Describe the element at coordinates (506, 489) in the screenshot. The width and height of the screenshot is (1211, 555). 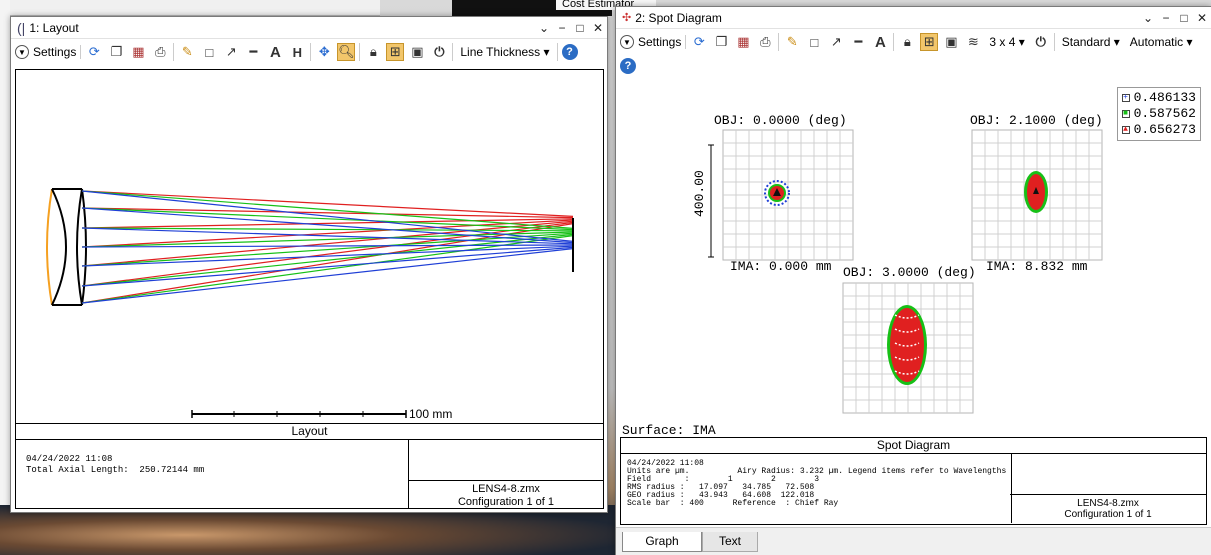
I see `file-name: LENS4-8.zmx` at that location.